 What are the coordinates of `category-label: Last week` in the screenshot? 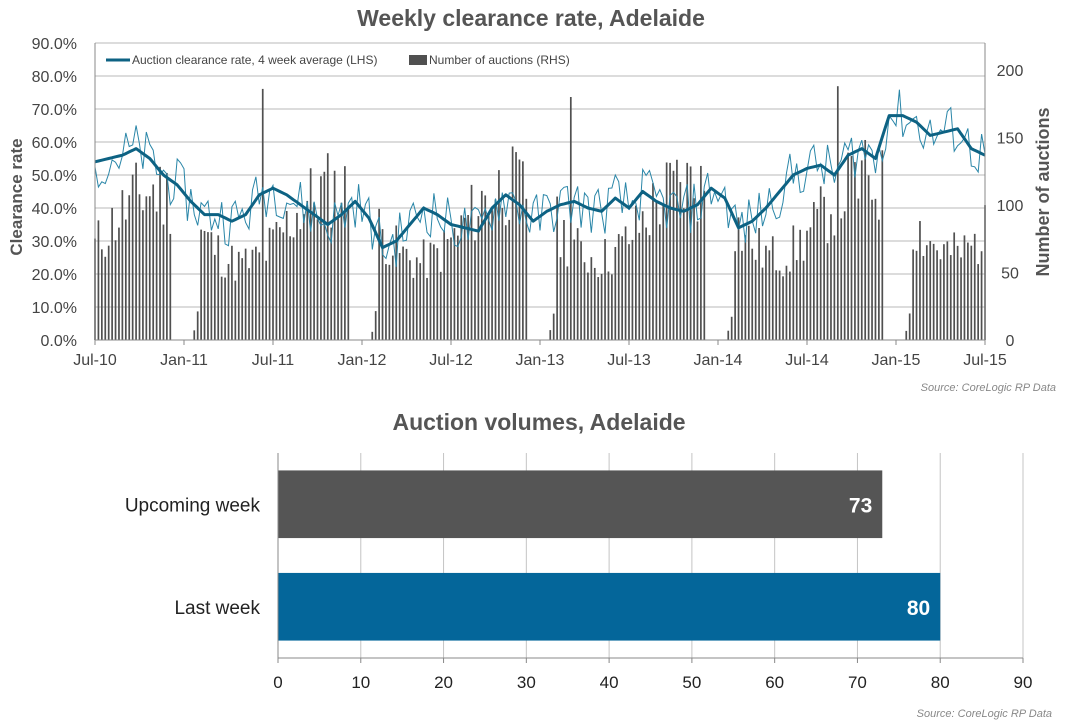 It's located at (217, 608).